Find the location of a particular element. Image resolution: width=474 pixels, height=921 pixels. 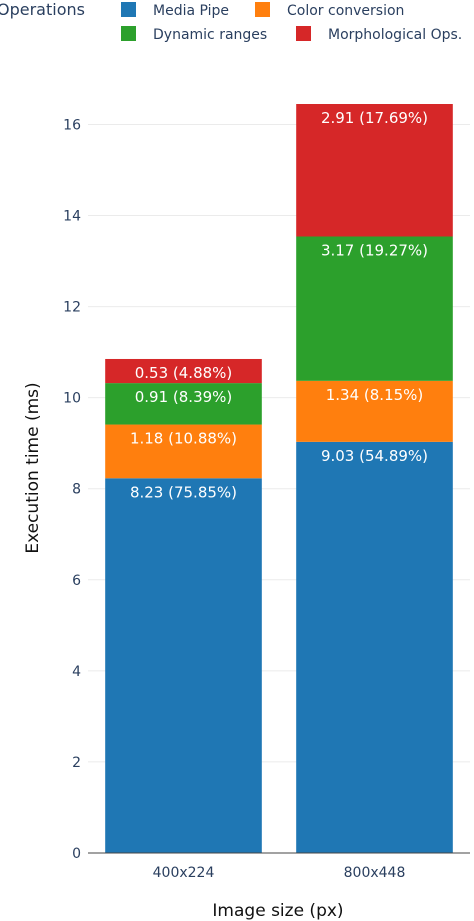

y-tick-label: 6 is located at coordinates (76, 581).